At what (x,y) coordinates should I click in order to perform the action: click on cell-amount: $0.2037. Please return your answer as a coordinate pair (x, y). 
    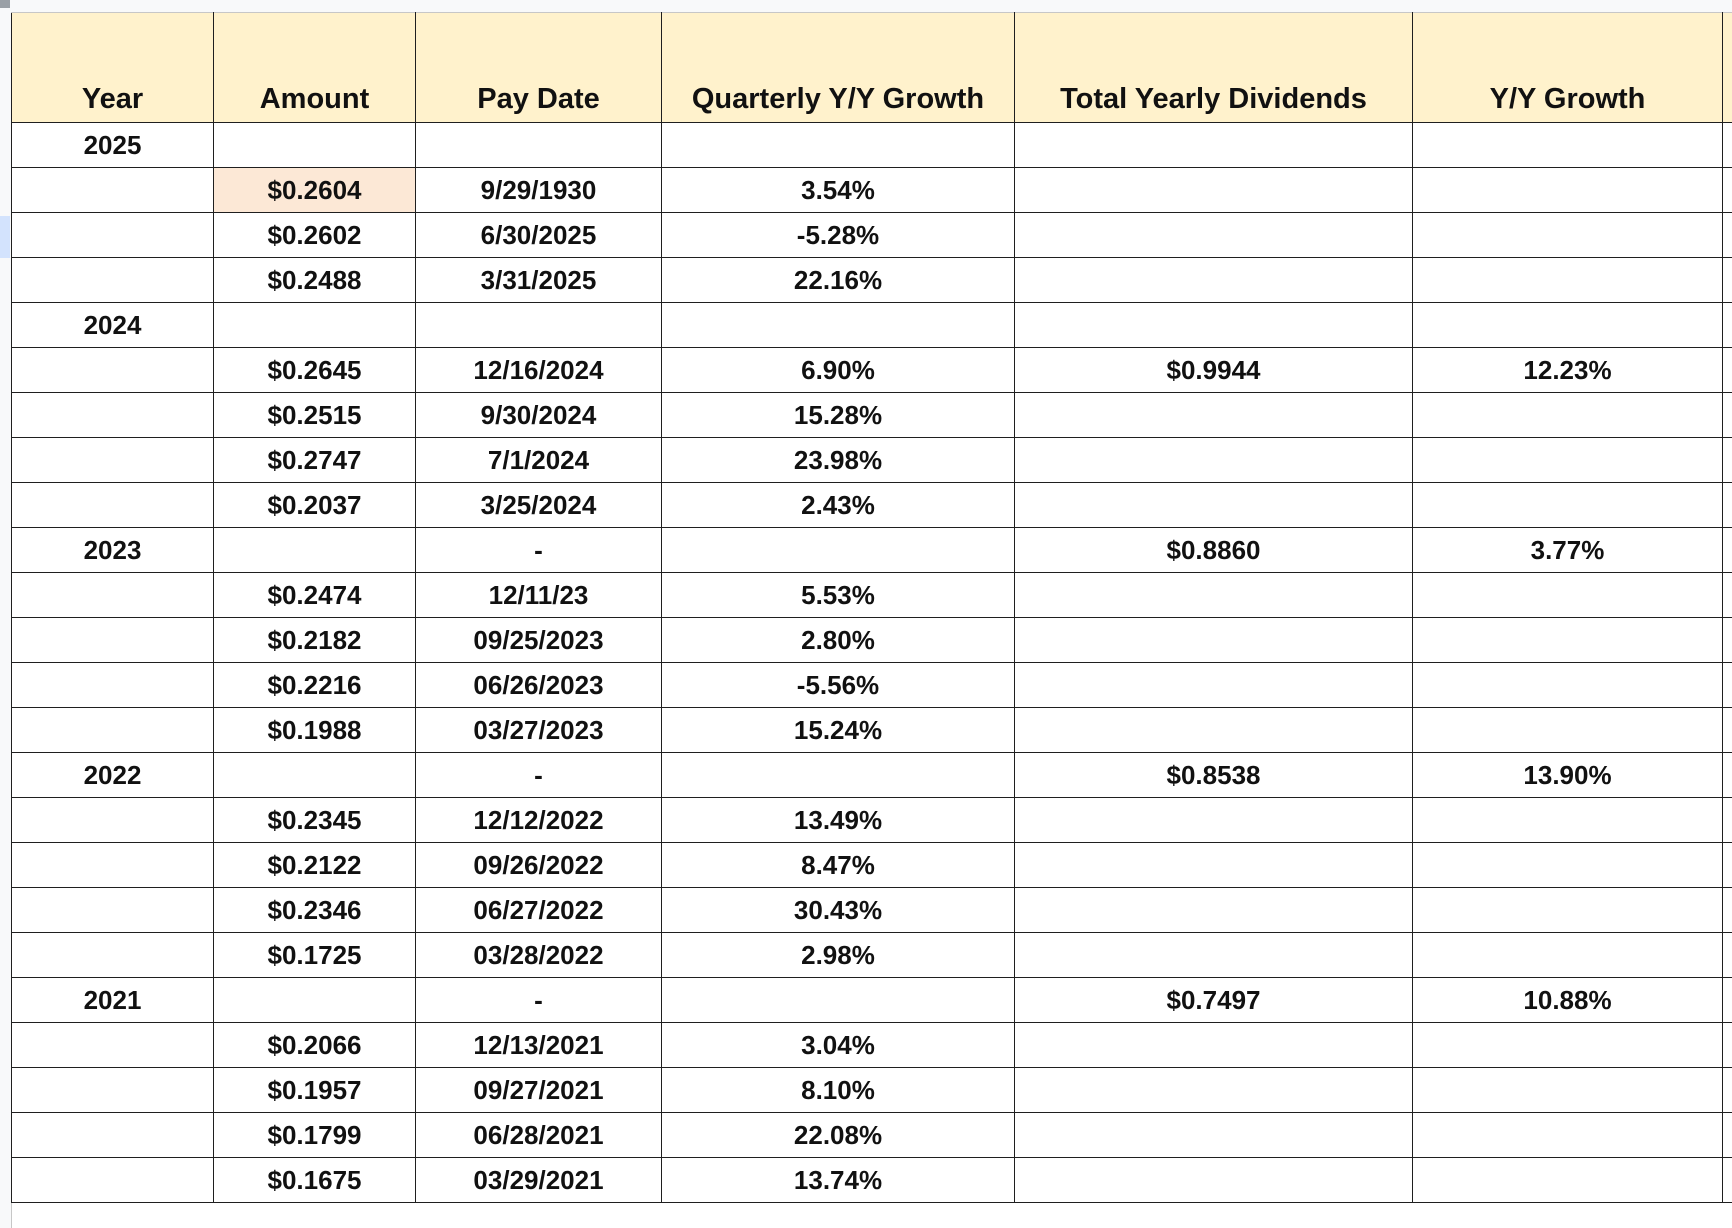
    Looking at the image, I should click on (314, 505).